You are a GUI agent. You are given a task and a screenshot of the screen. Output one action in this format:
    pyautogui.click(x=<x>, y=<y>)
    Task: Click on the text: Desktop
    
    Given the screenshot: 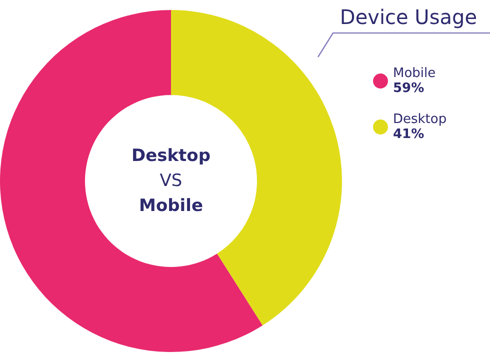 What is the action you would take?
    pyautogui.click(x=171, y=156)
    